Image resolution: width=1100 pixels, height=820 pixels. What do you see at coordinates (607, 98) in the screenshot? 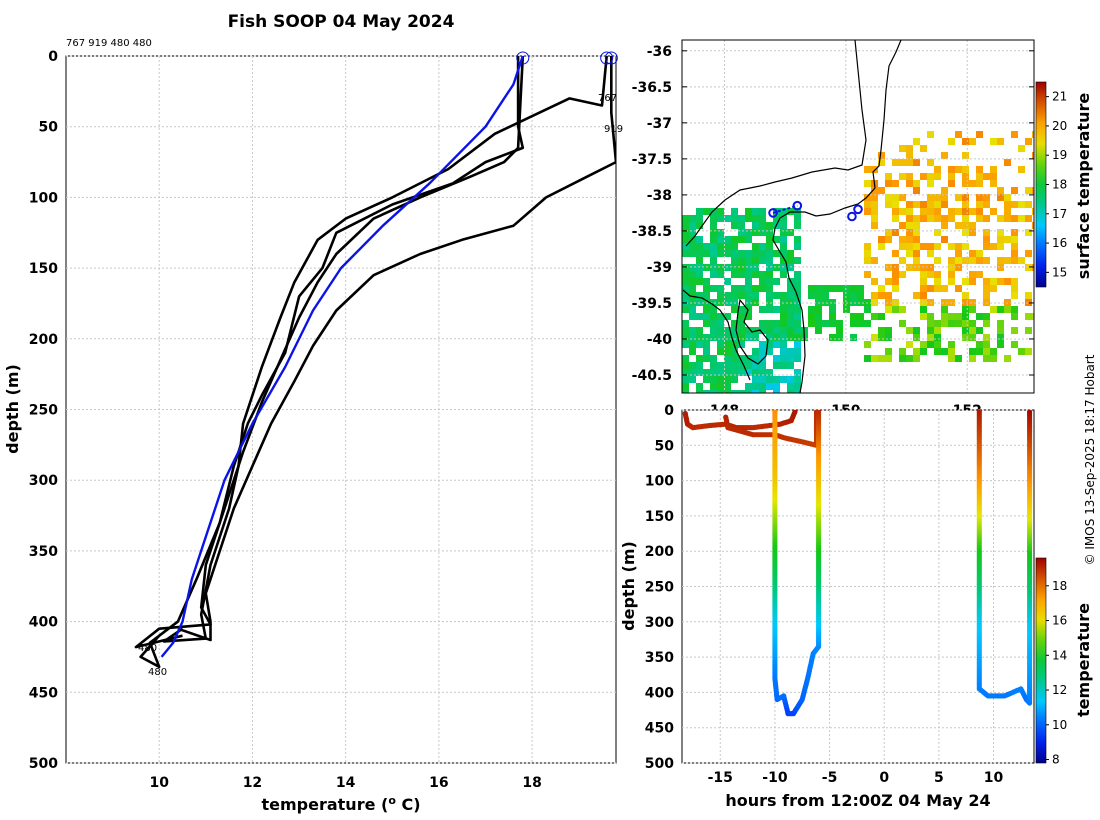
I see `annotation-767: 767` at bounding box center [607, 98].